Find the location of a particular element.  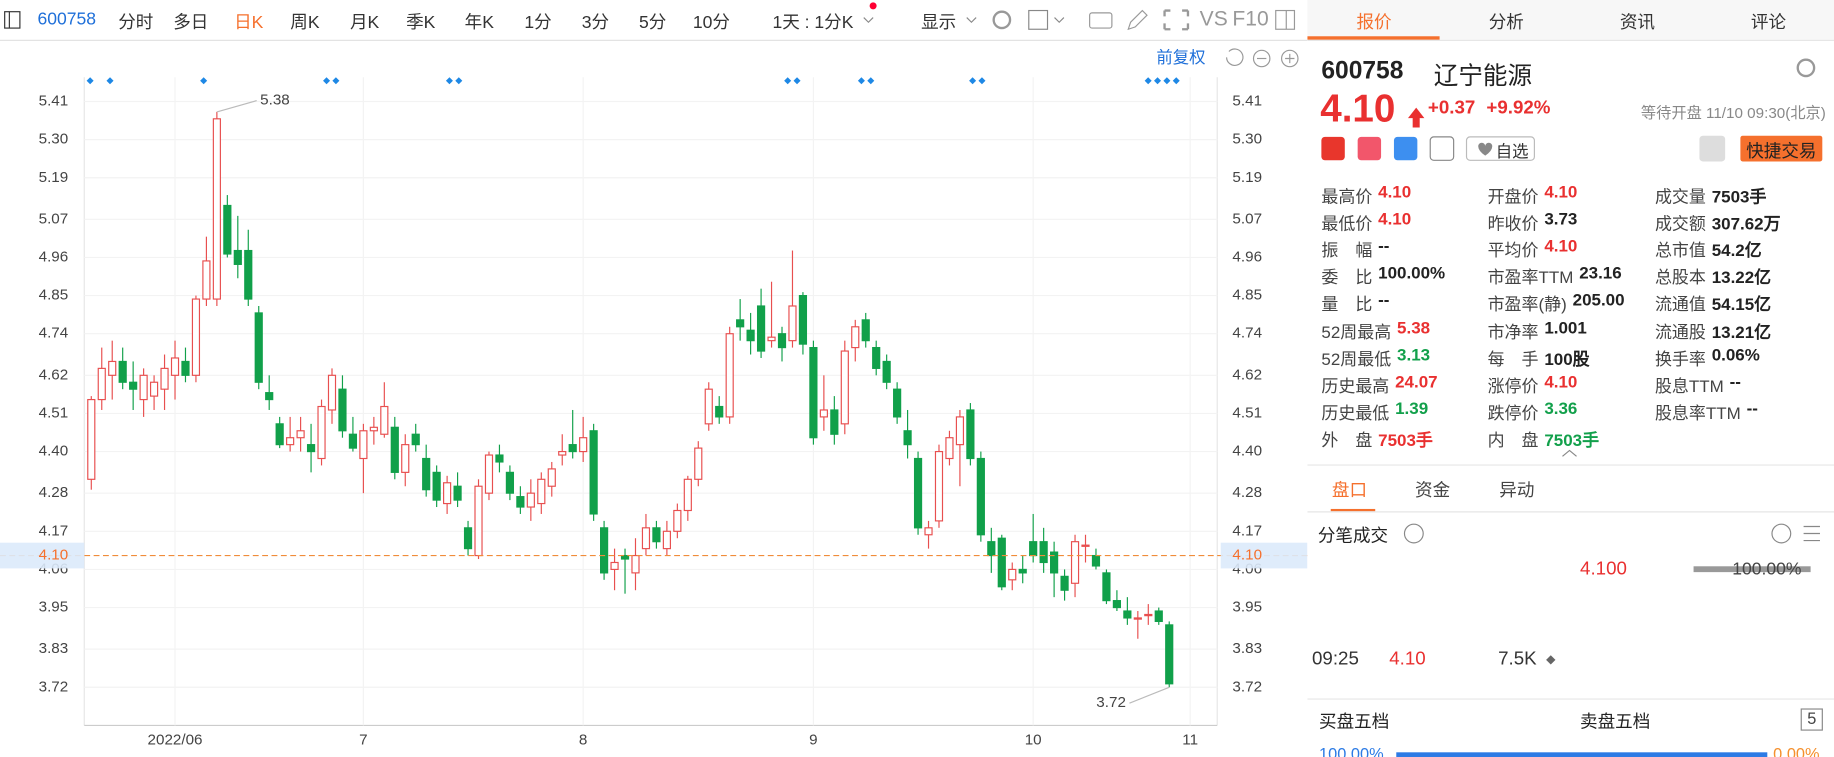

stat-label: 成交额 is located at coordinates (1680, 225).